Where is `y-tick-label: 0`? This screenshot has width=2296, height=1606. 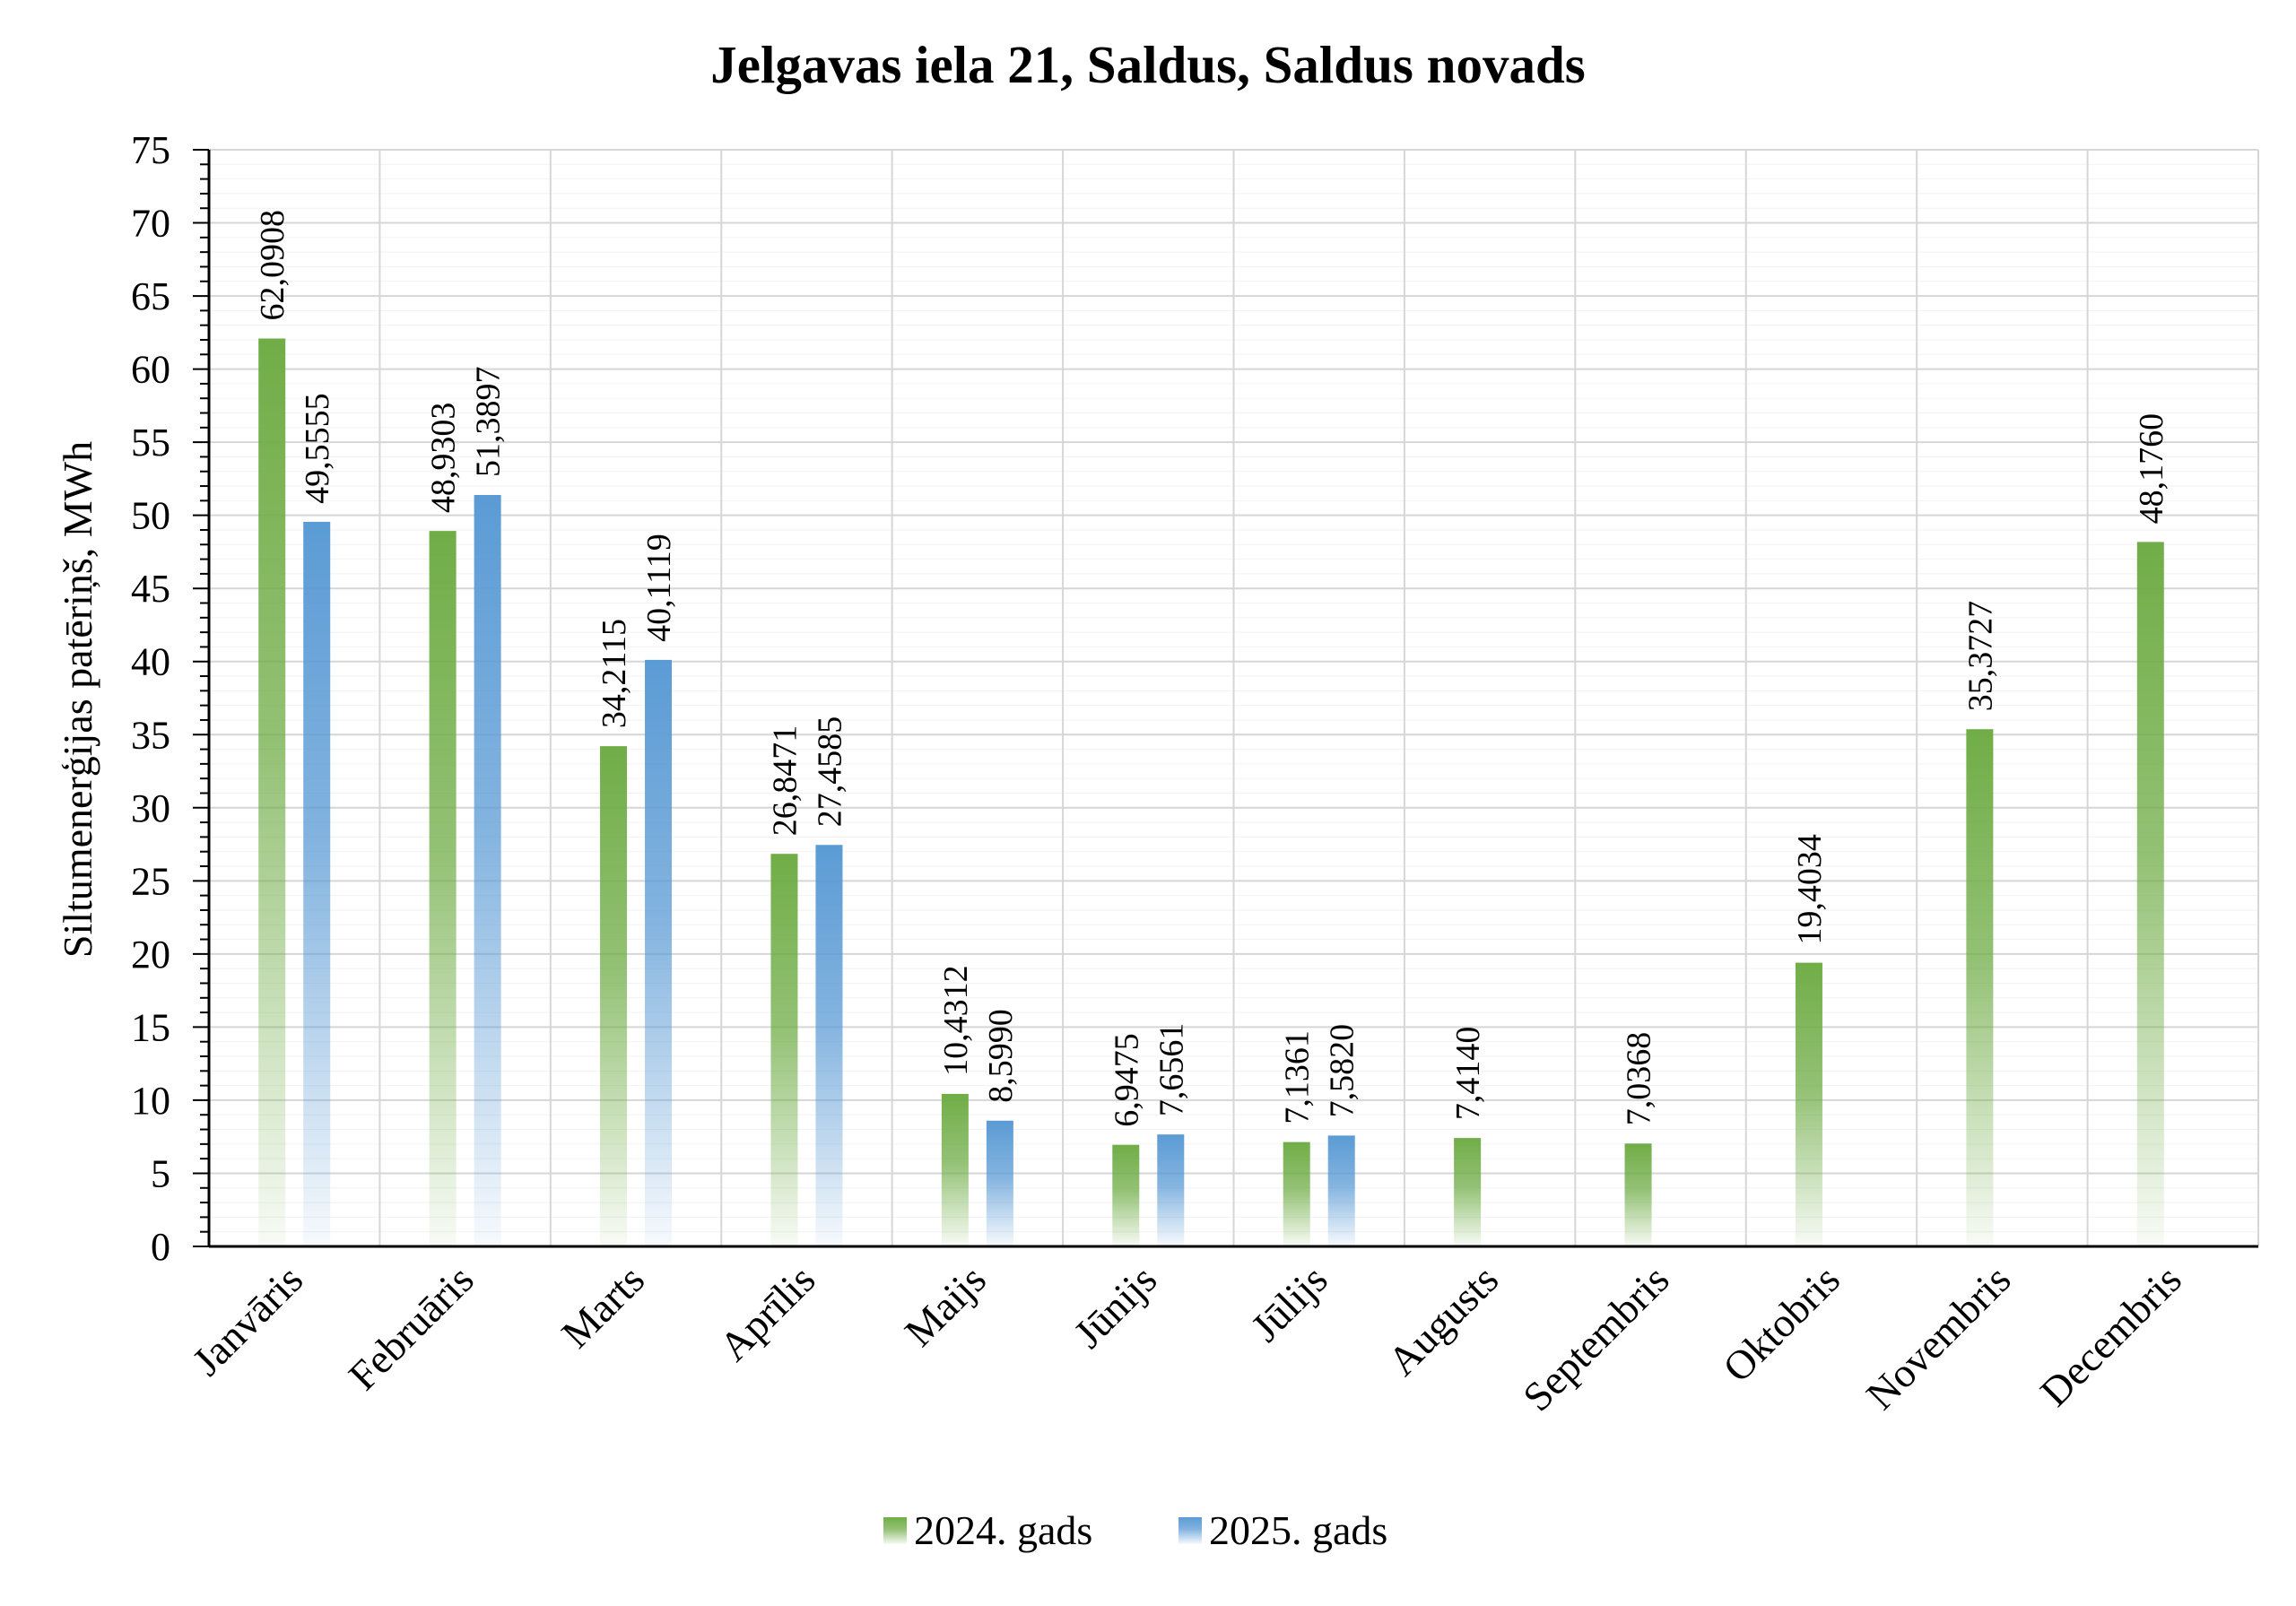
y-tick-label: 0 is located at coordinates (160, 1247).